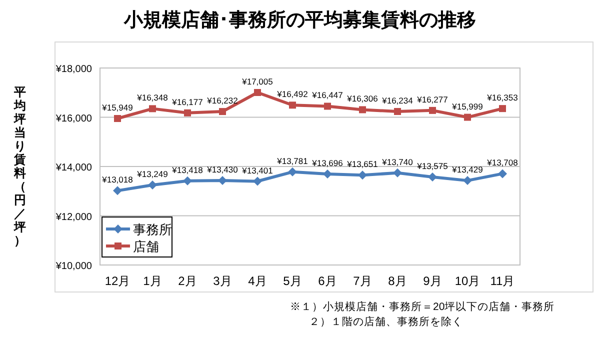 This screenshot has height=340, width=600. Describe the element at coordinates (257, 170) in the screenshot. I see `data-label: ¥13,401` at that location.